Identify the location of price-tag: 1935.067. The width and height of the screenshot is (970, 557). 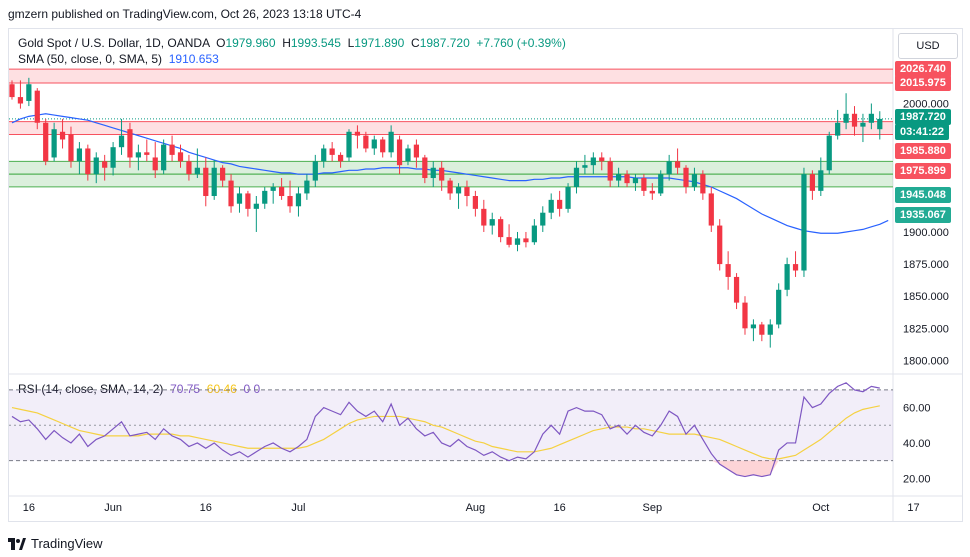
(923, 215).